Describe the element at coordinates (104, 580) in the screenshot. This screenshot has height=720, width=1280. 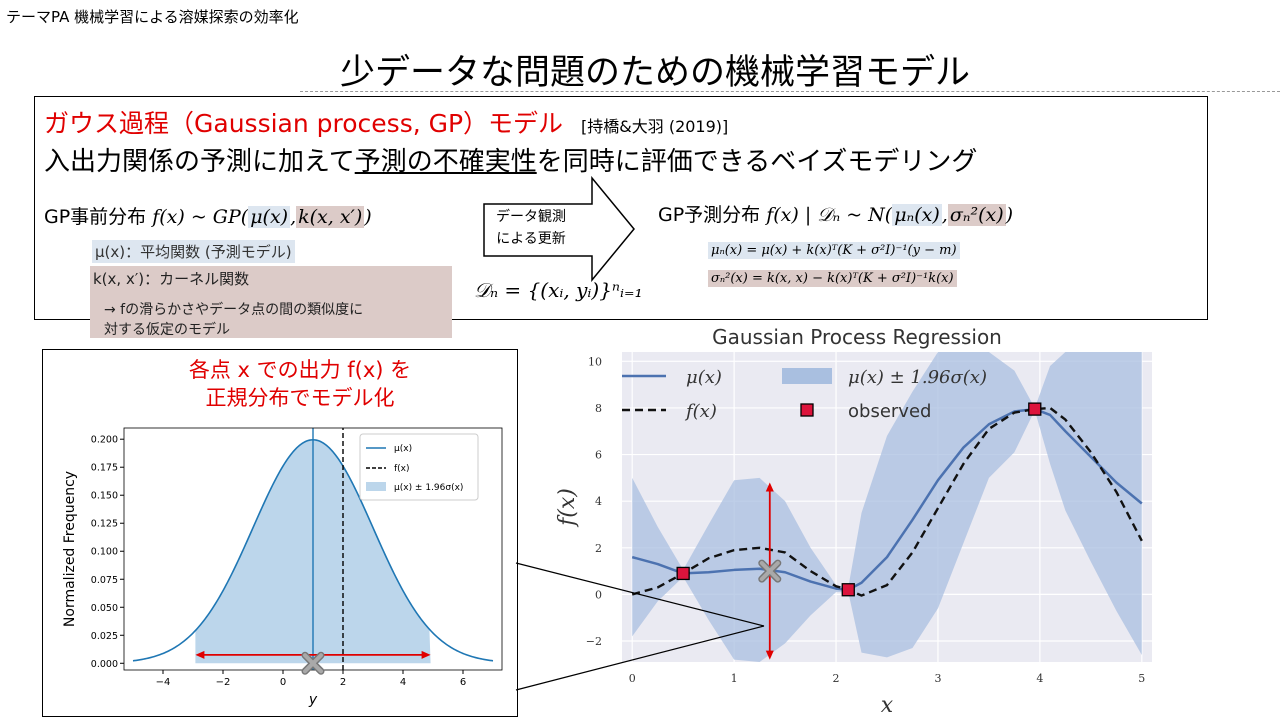
I see `inset-ytick-label: 0.075` at that location.